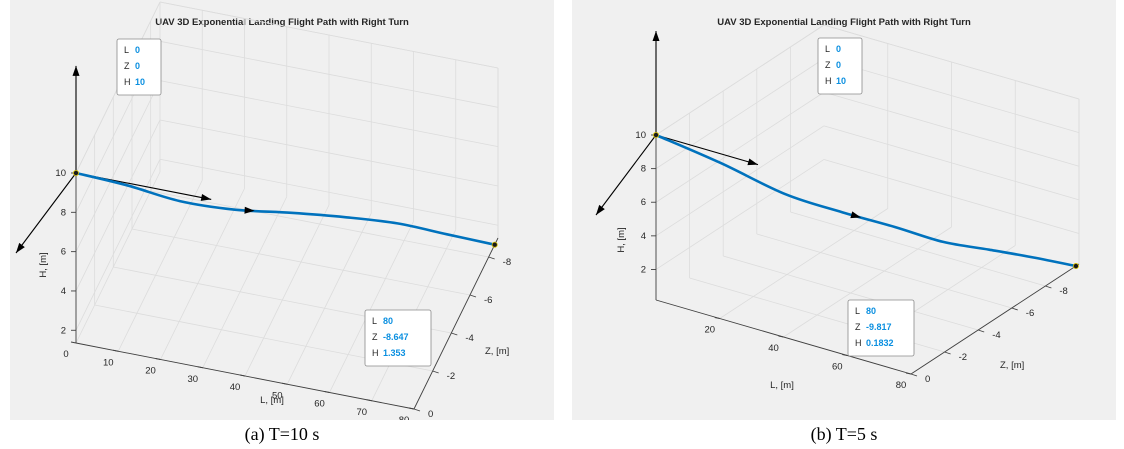  What do you see at coordinates (643, 202) in the screenshot?
I see `z-tick-label: 6` at bounding box center [643, 202].